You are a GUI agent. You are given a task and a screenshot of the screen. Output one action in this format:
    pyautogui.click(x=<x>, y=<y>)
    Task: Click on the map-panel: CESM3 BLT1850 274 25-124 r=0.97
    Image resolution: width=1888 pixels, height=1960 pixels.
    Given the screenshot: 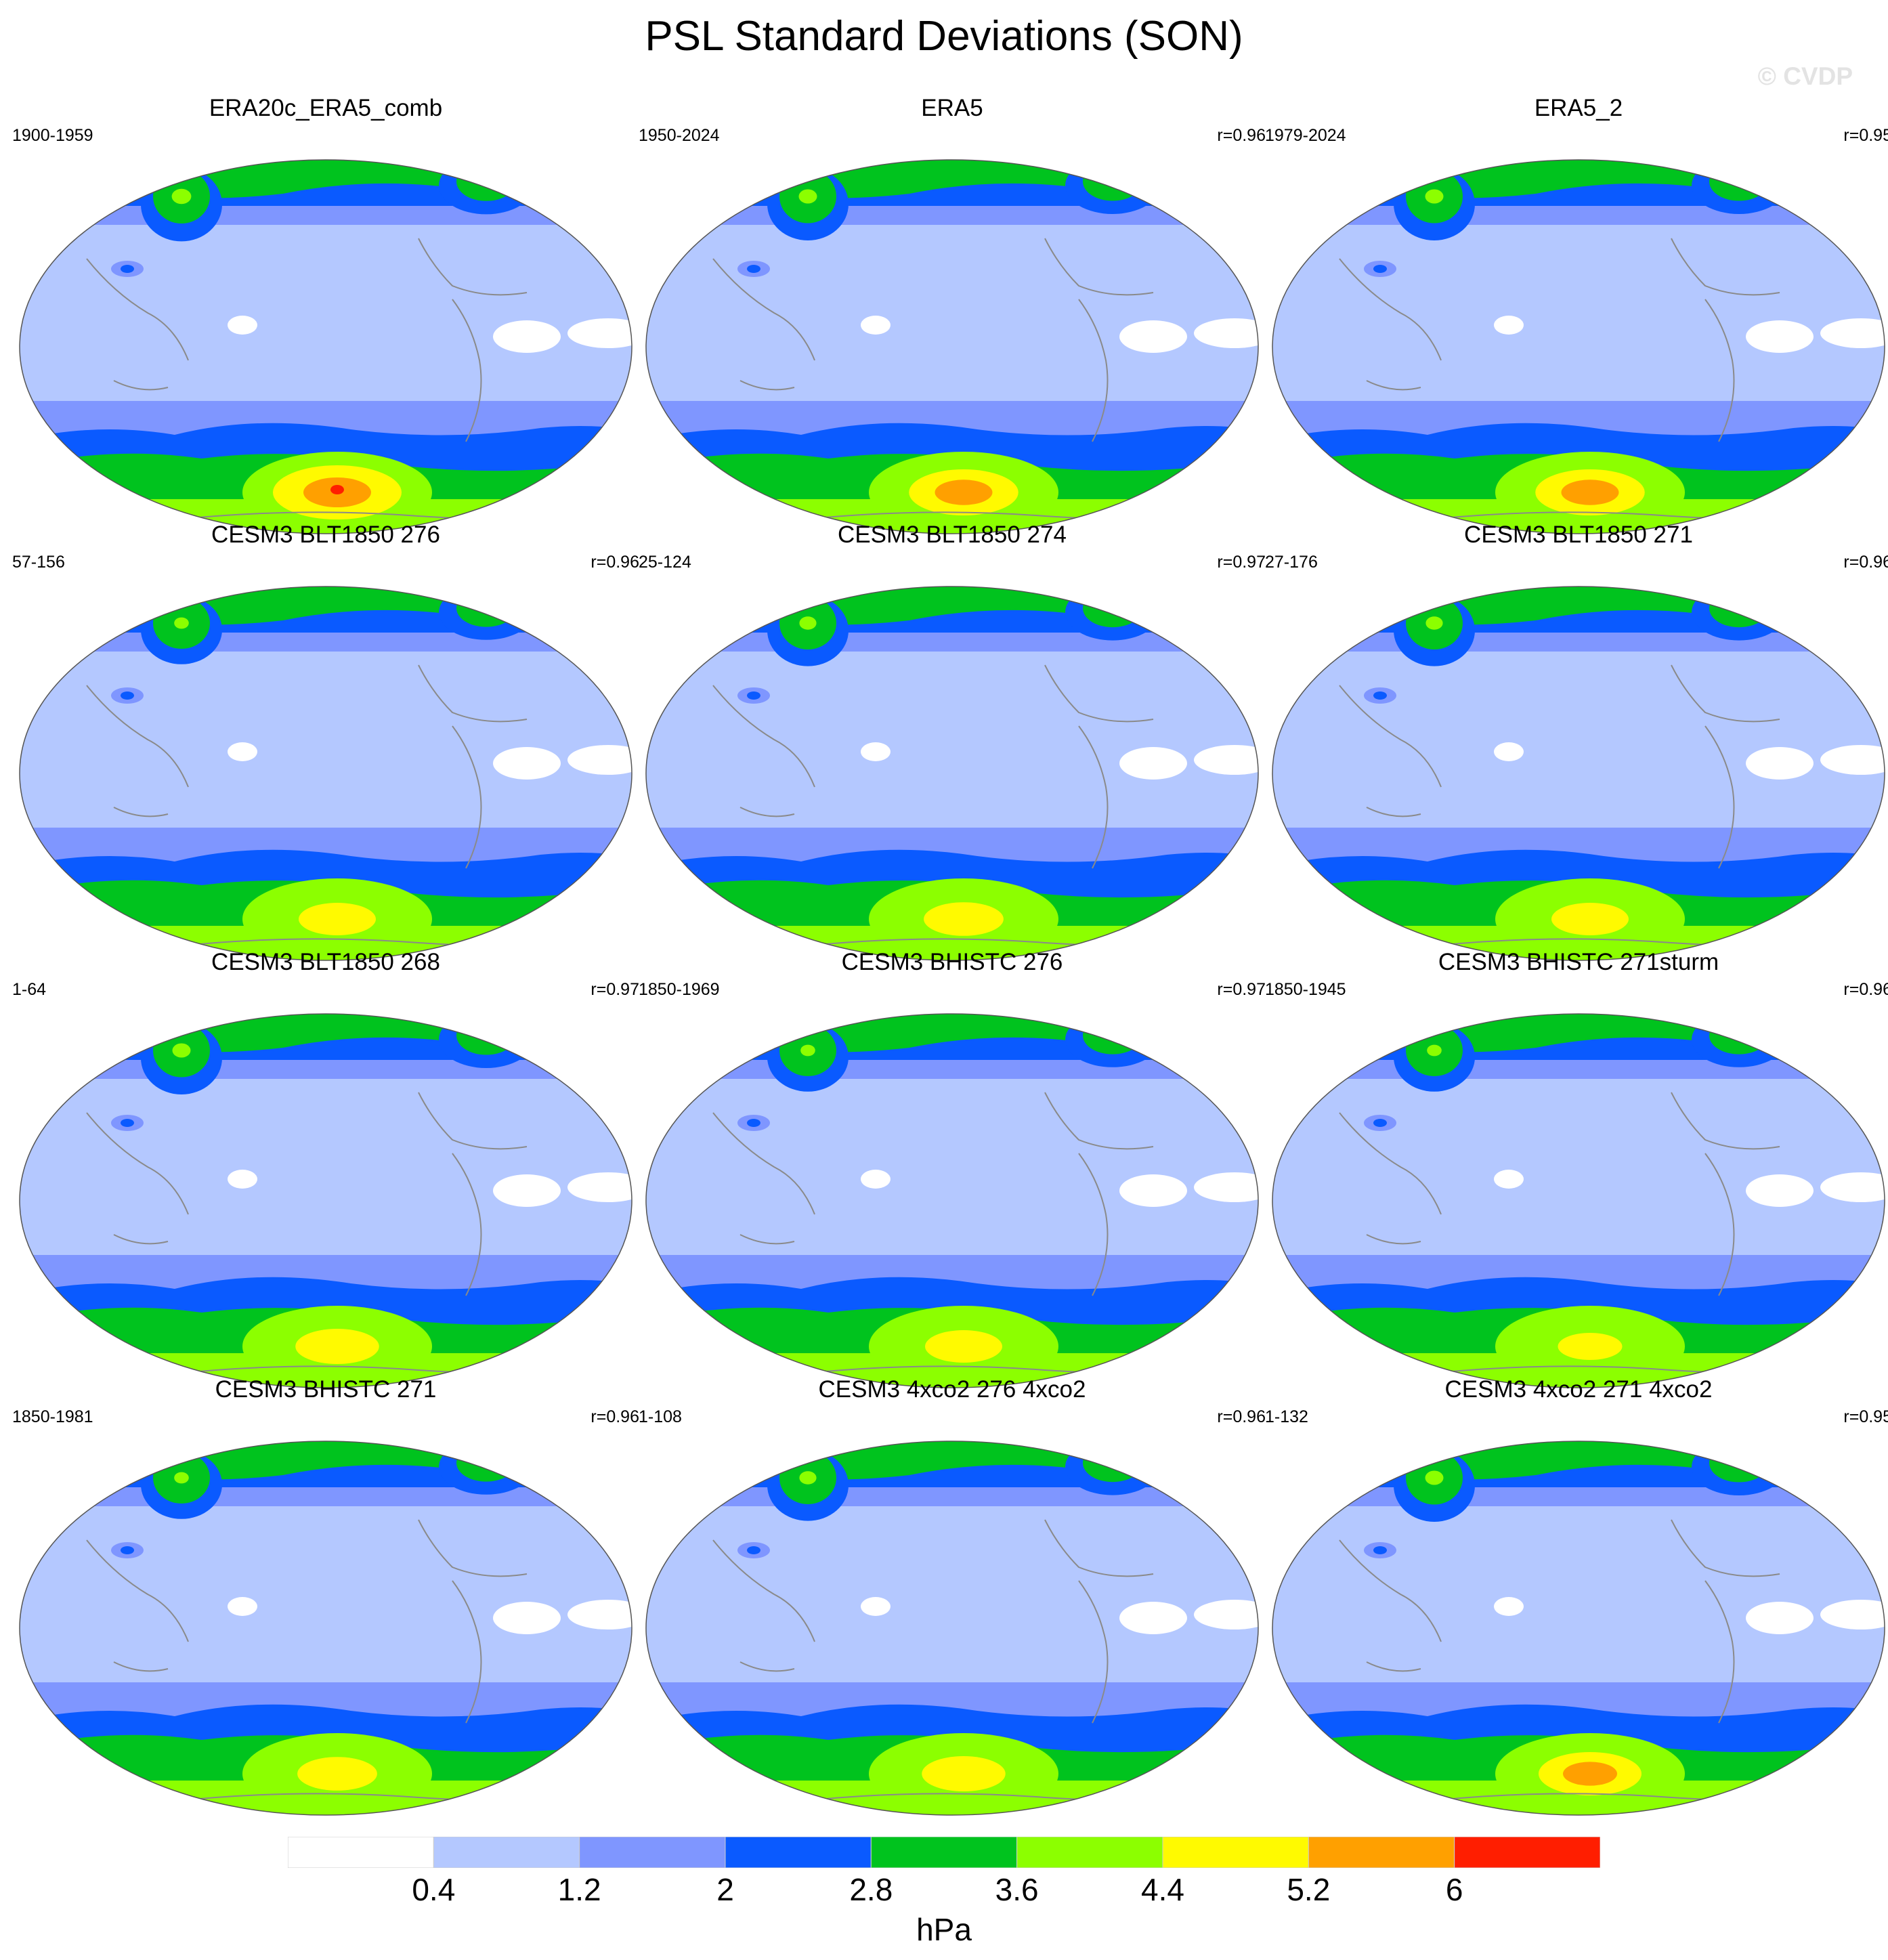 What is the action you would take?
    pyautogui.click(x=953, y=741)
    